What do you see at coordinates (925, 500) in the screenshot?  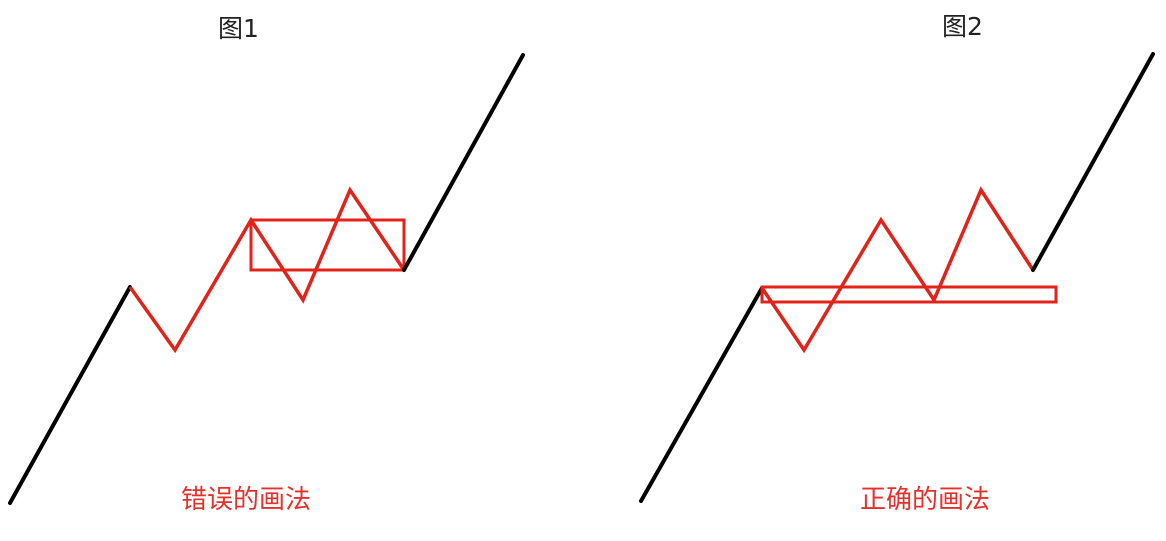 I see `figure-2-caption: 正确的画法` at bounding box center [925, 500].